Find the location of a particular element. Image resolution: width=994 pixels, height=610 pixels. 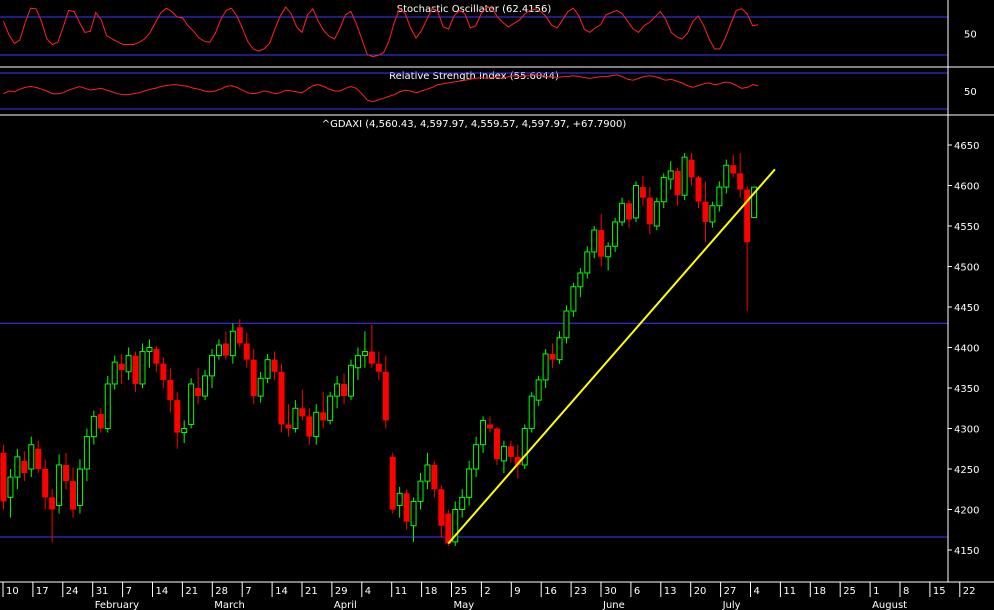

x-month-label: July is located at coordinates (731, 605).